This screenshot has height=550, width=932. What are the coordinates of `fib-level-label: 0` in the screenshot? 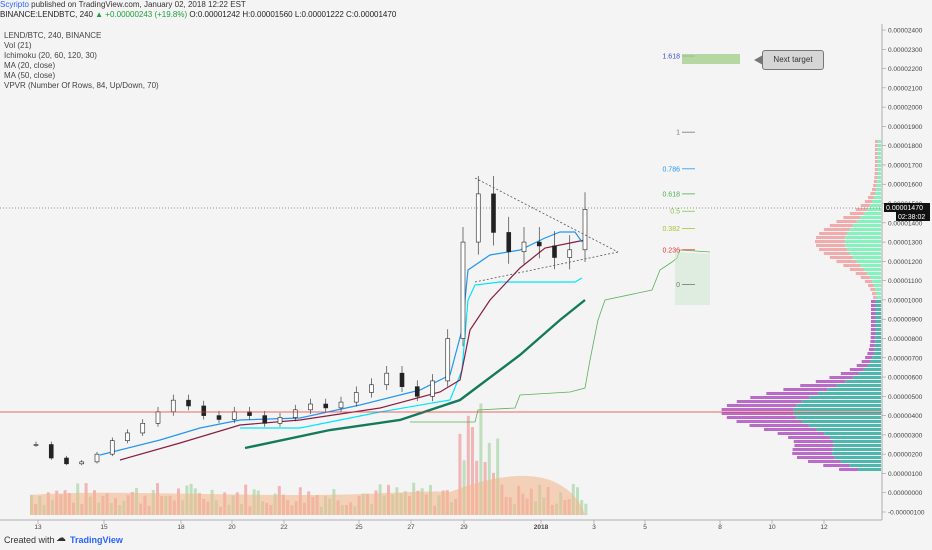 It's located at (678, 285).